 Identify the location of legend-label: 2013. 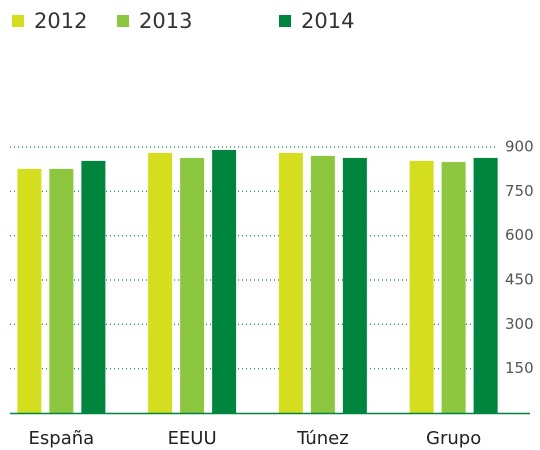
(165, 21).